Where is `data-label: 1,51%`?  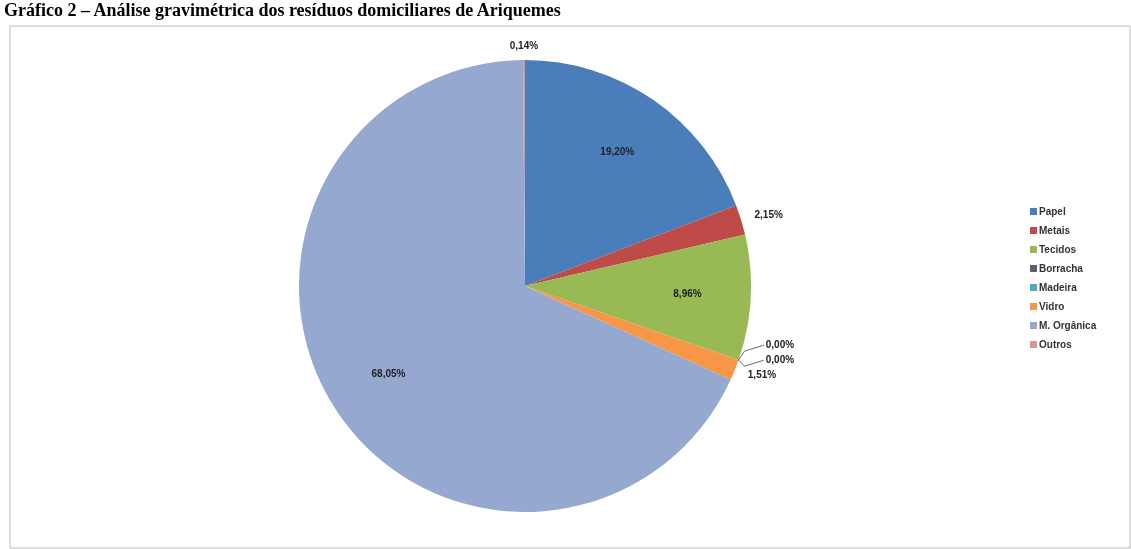
data-label: 1,51% is located at coordinates (762, 374).